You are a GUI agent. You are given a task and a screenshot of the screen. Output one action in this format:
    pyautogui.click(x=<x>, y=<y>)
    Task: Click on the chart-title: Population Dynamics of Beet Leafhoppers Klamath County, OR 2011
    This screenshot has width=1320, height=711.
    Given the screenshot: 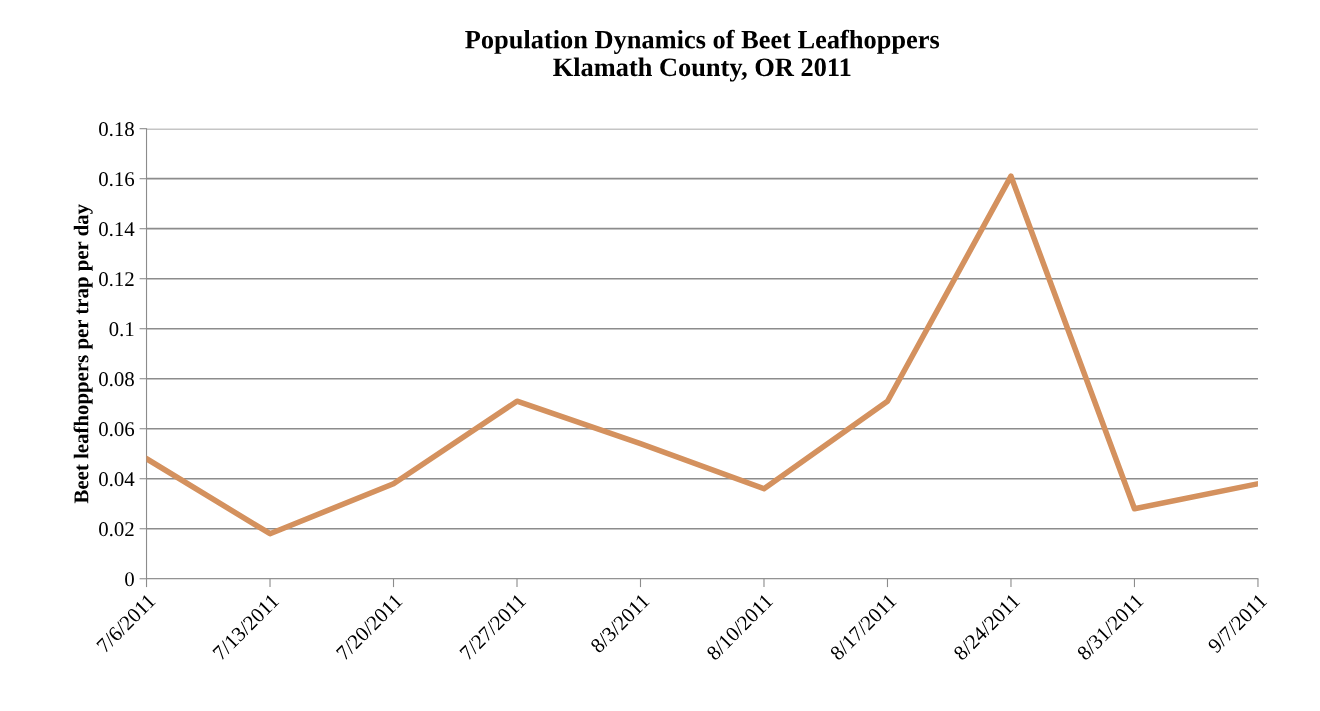 What is the action you would take?
    pyautogui.click(x=702, y=55)
    